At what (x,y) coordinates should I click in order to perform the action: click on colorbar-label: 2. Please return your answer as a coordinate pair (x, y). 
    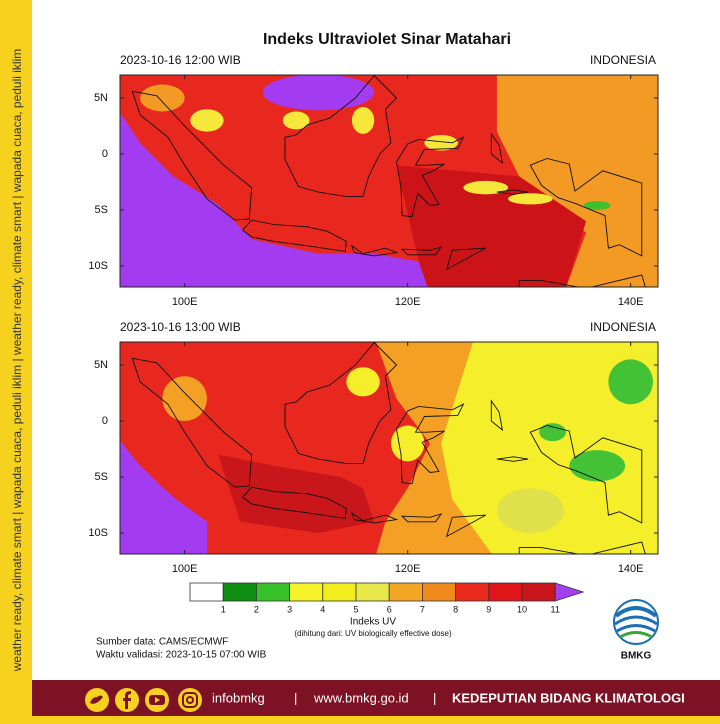
    Looking at the image, I should click on (256, 609).